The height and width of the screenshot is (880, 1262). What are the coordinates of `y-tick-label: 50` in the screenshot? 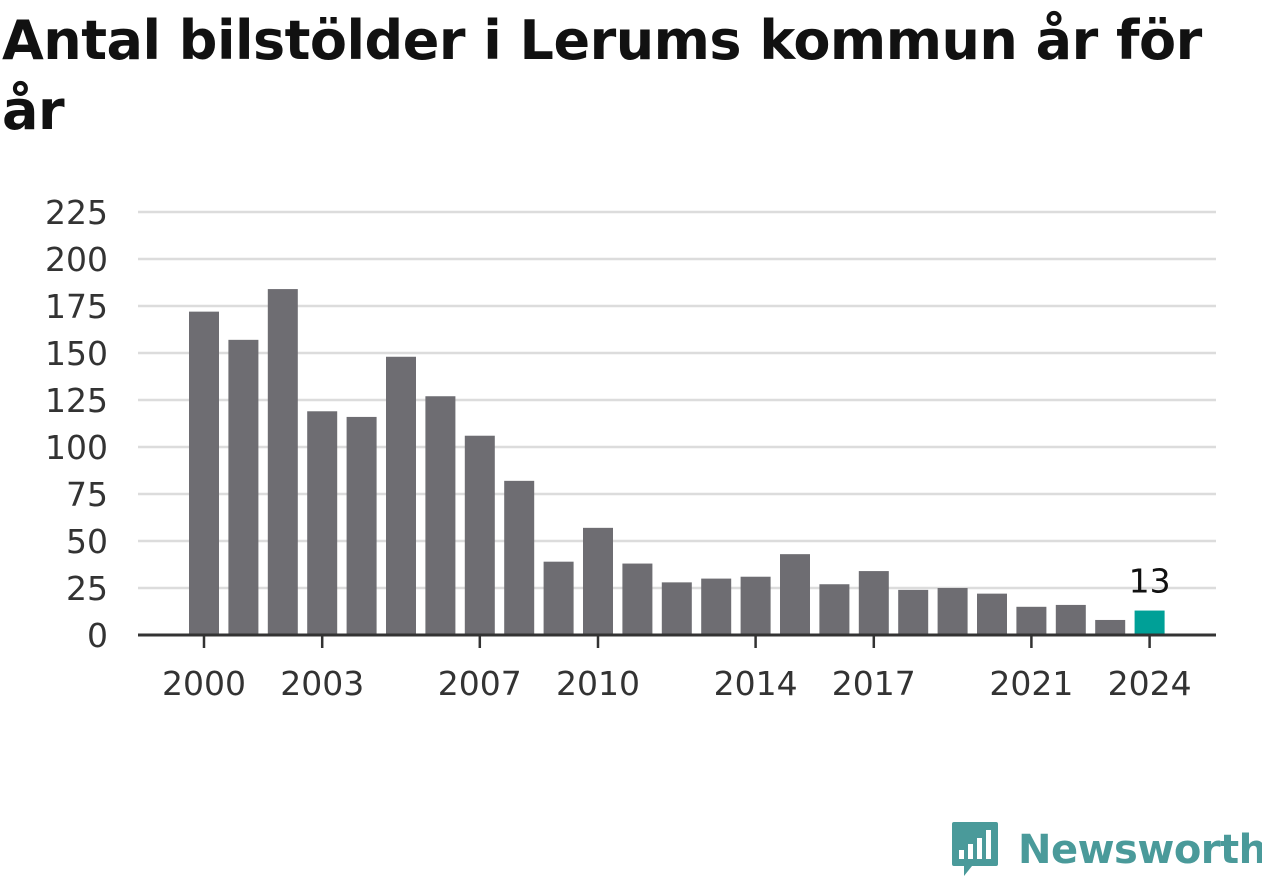 It's located at (87, 541).